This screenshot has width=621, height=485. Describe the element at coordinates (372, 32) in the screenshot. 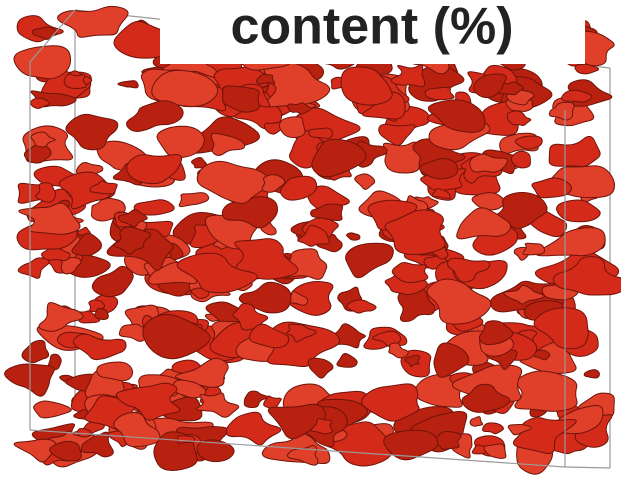

I see `title-background` at that location.